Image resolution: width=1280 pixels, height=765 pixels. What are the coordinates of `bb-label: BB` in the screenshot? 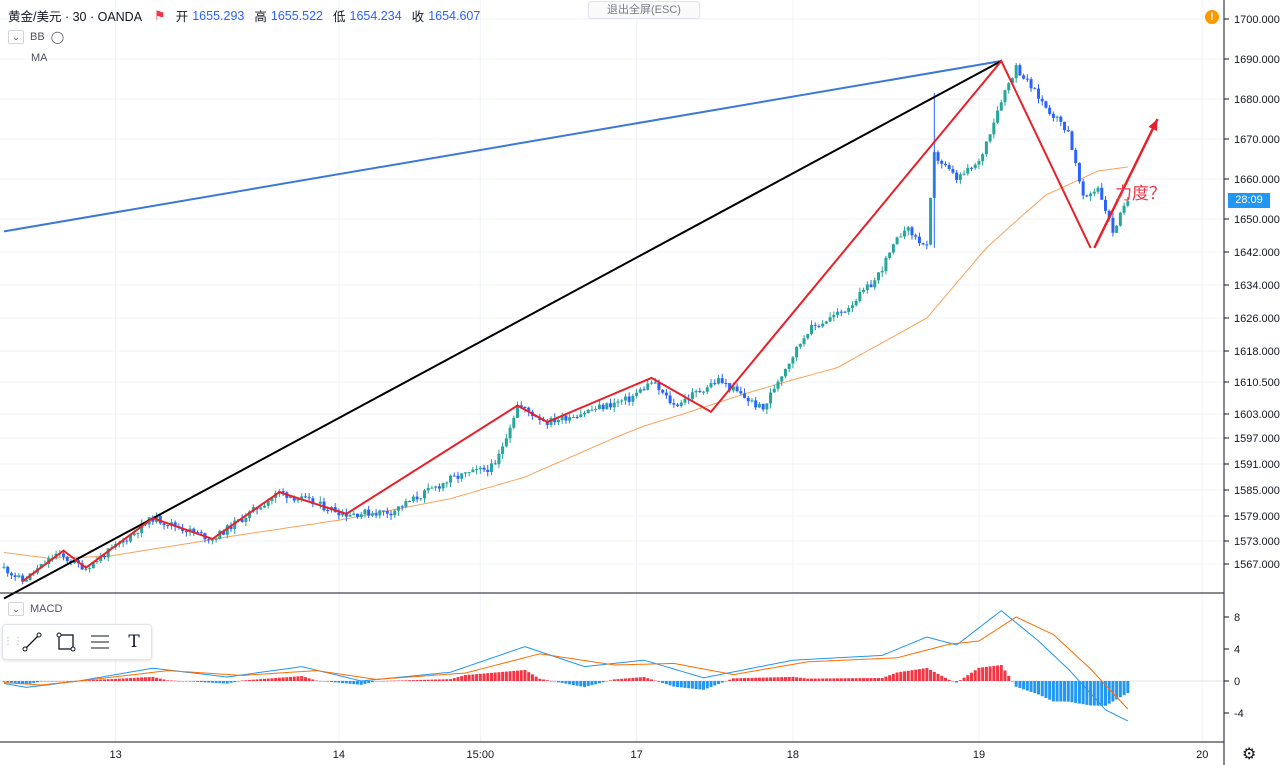 It's located at (37, 37).